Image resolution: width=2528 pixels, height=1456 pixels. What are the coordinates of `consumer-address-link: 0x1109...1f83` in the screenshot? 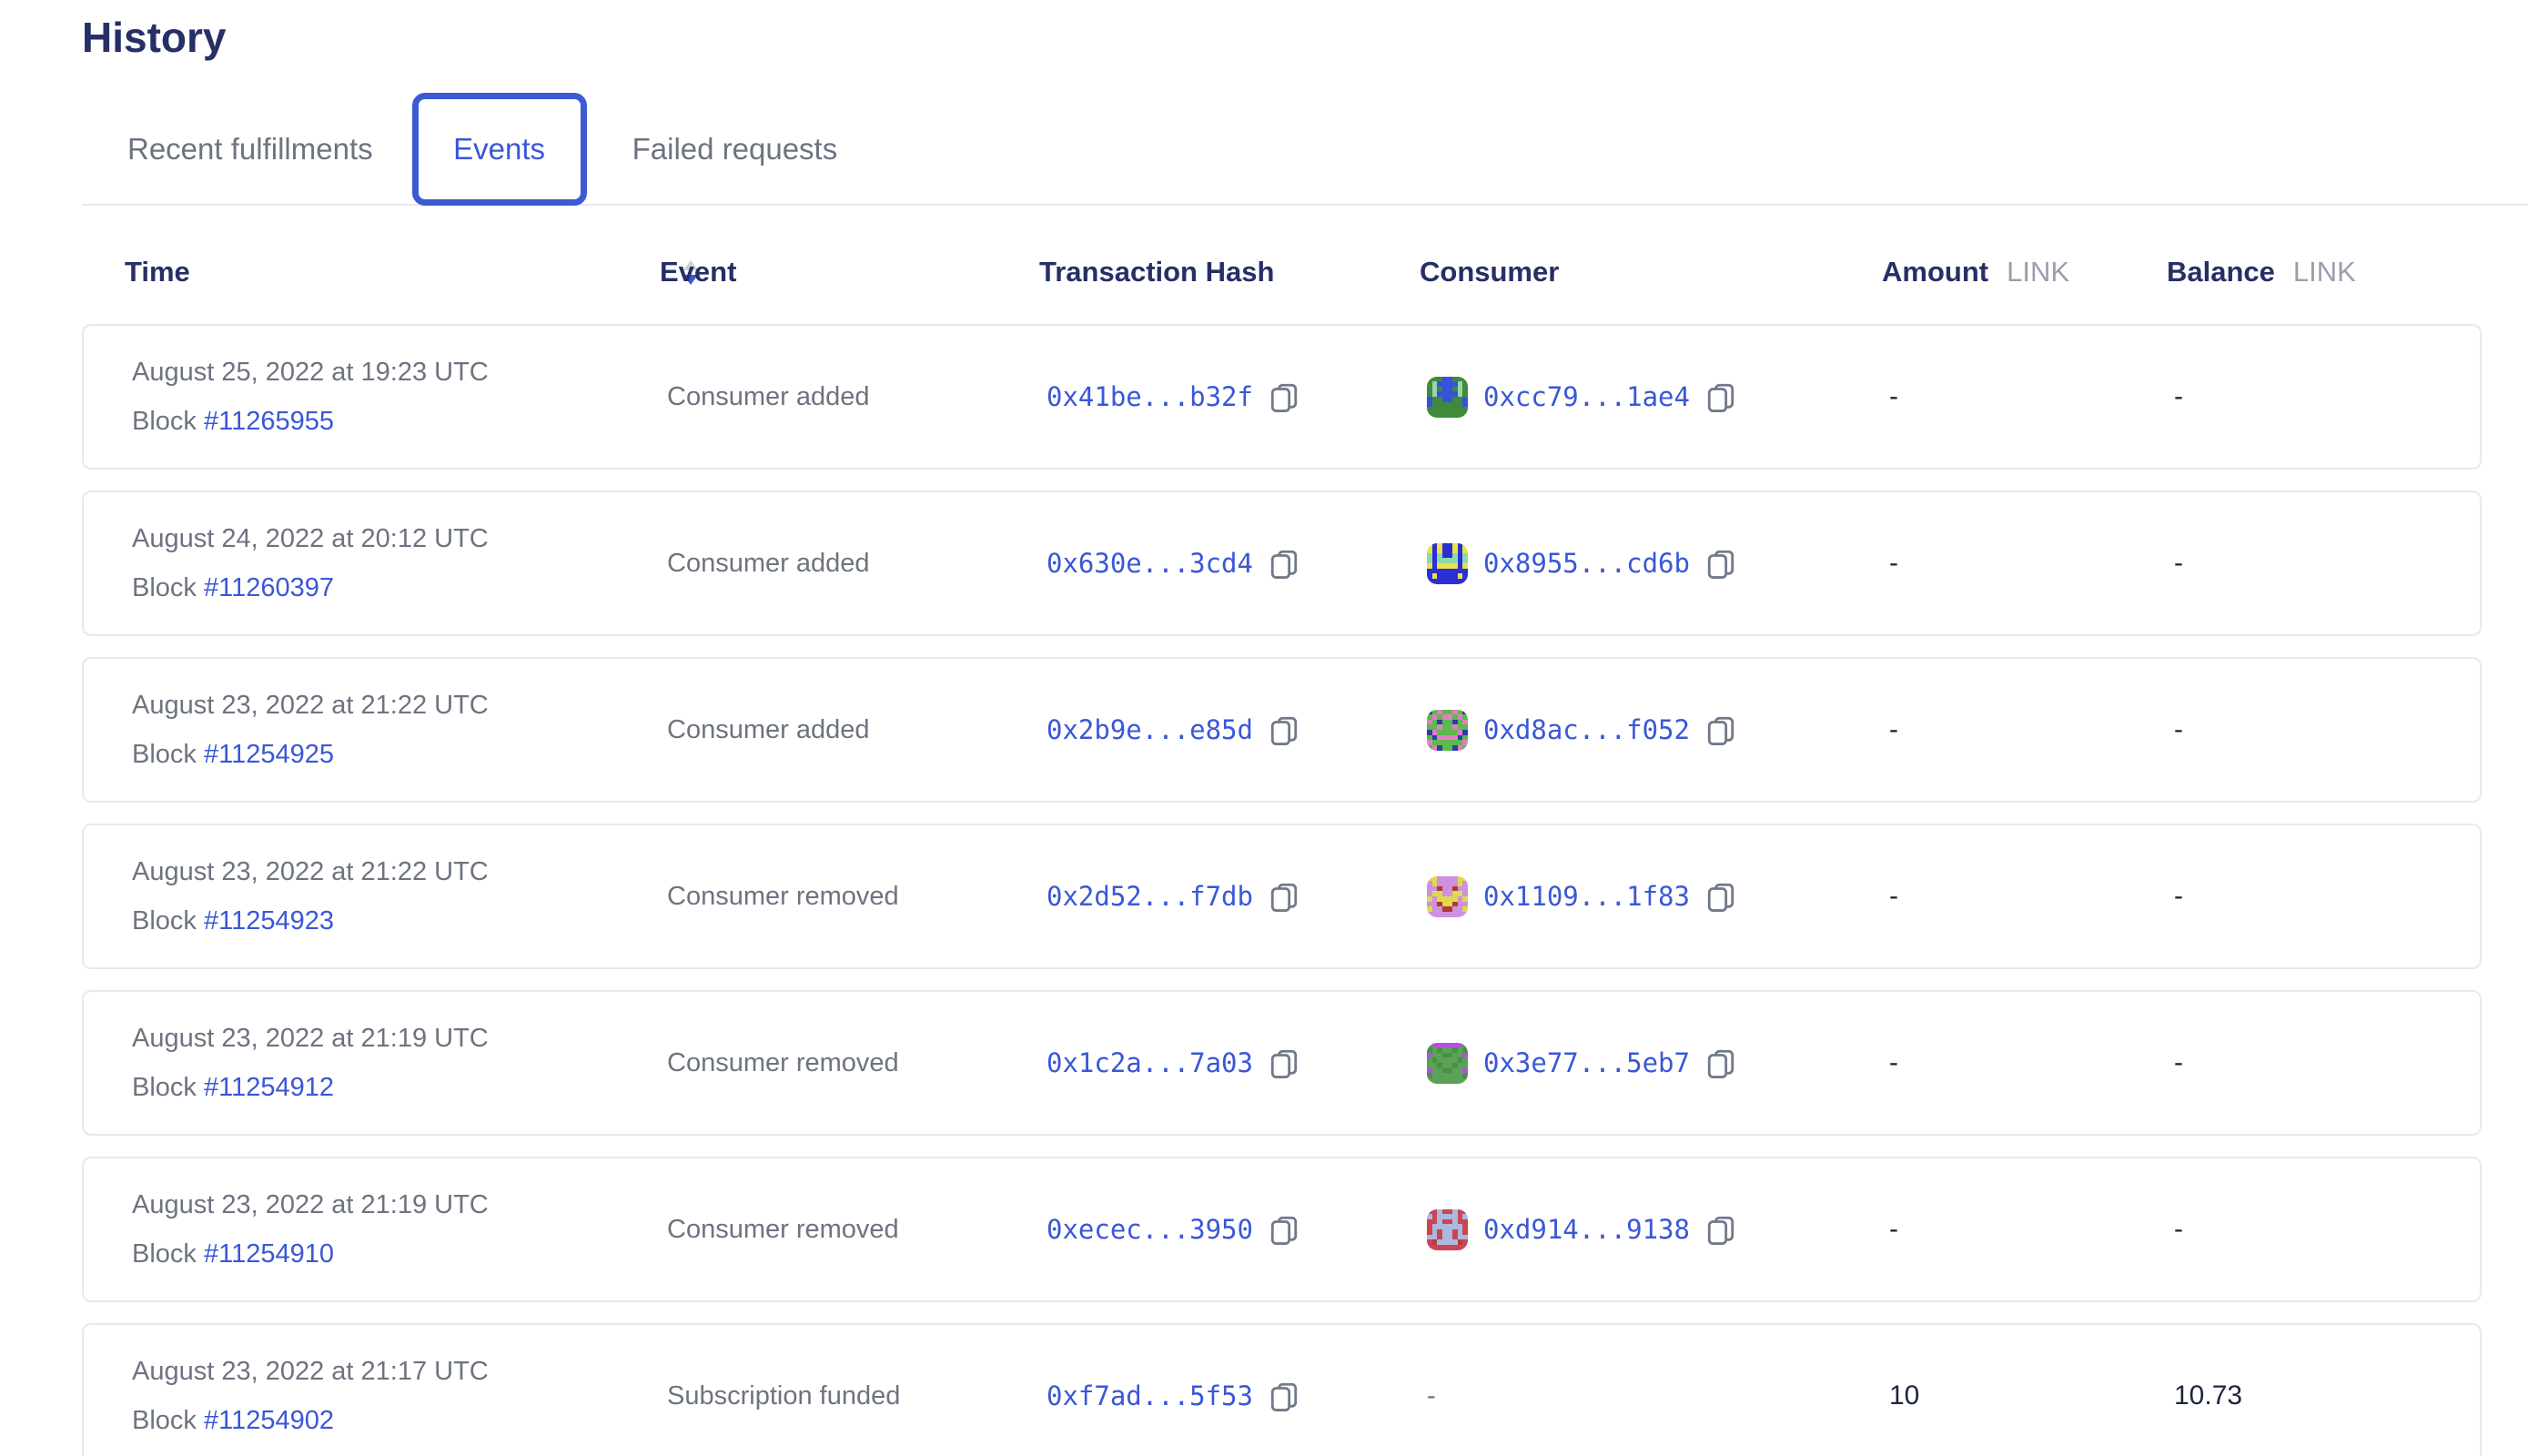 It's located at (1586, 897).